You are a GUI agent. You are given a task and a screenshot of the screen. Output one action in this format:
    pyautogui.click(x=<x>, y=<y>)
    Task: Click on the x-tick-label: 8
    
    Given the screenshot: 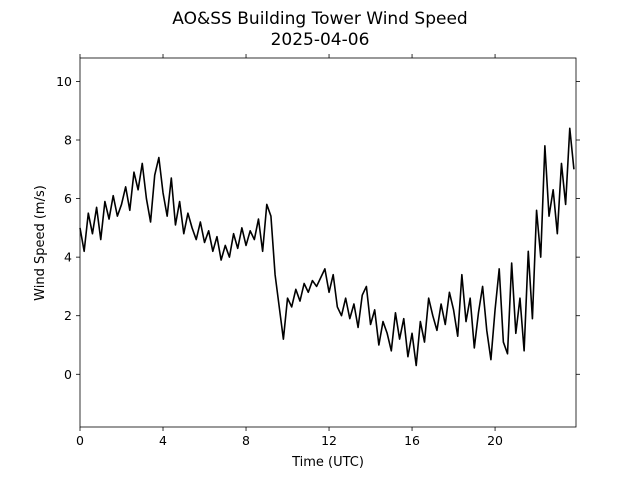 What is the action you would take?
    pyautogui.click(x=246, y=440)
    